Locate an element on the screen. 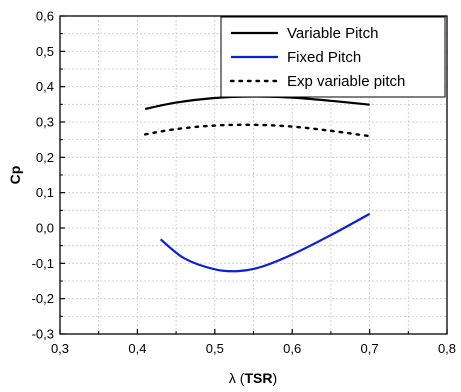  y-axis-label: Cp is located at coordinates (15, 175).